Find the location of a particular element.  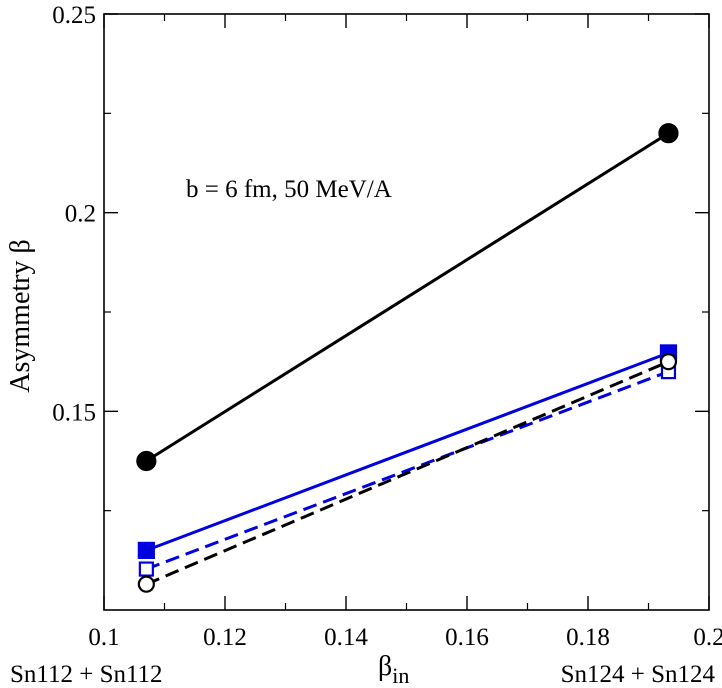

x-tick-label: 0.1 is located at coordinates (103, 637).